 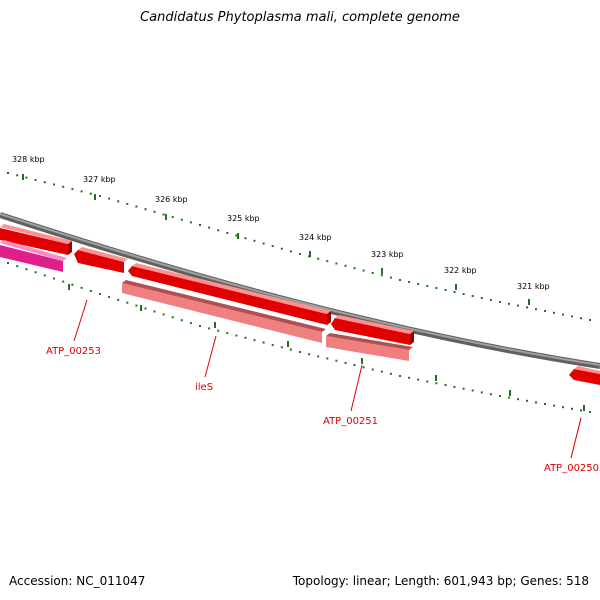 I want to click on gene-label-atp-00251: ATP_00251, so click(x=350, y=421).